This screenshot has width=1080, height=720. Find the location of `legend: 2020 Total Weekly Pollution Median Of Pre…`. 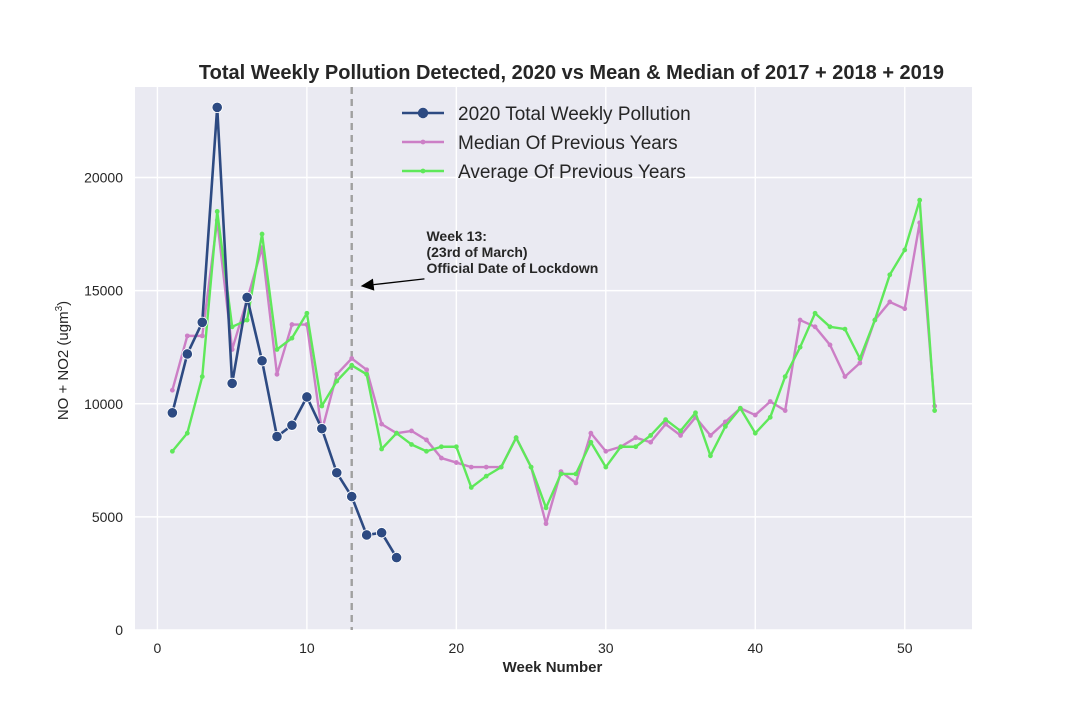

legend: 2020 Total Weekly Pollution Median Of Pre… is located at coordinates (546, 143).